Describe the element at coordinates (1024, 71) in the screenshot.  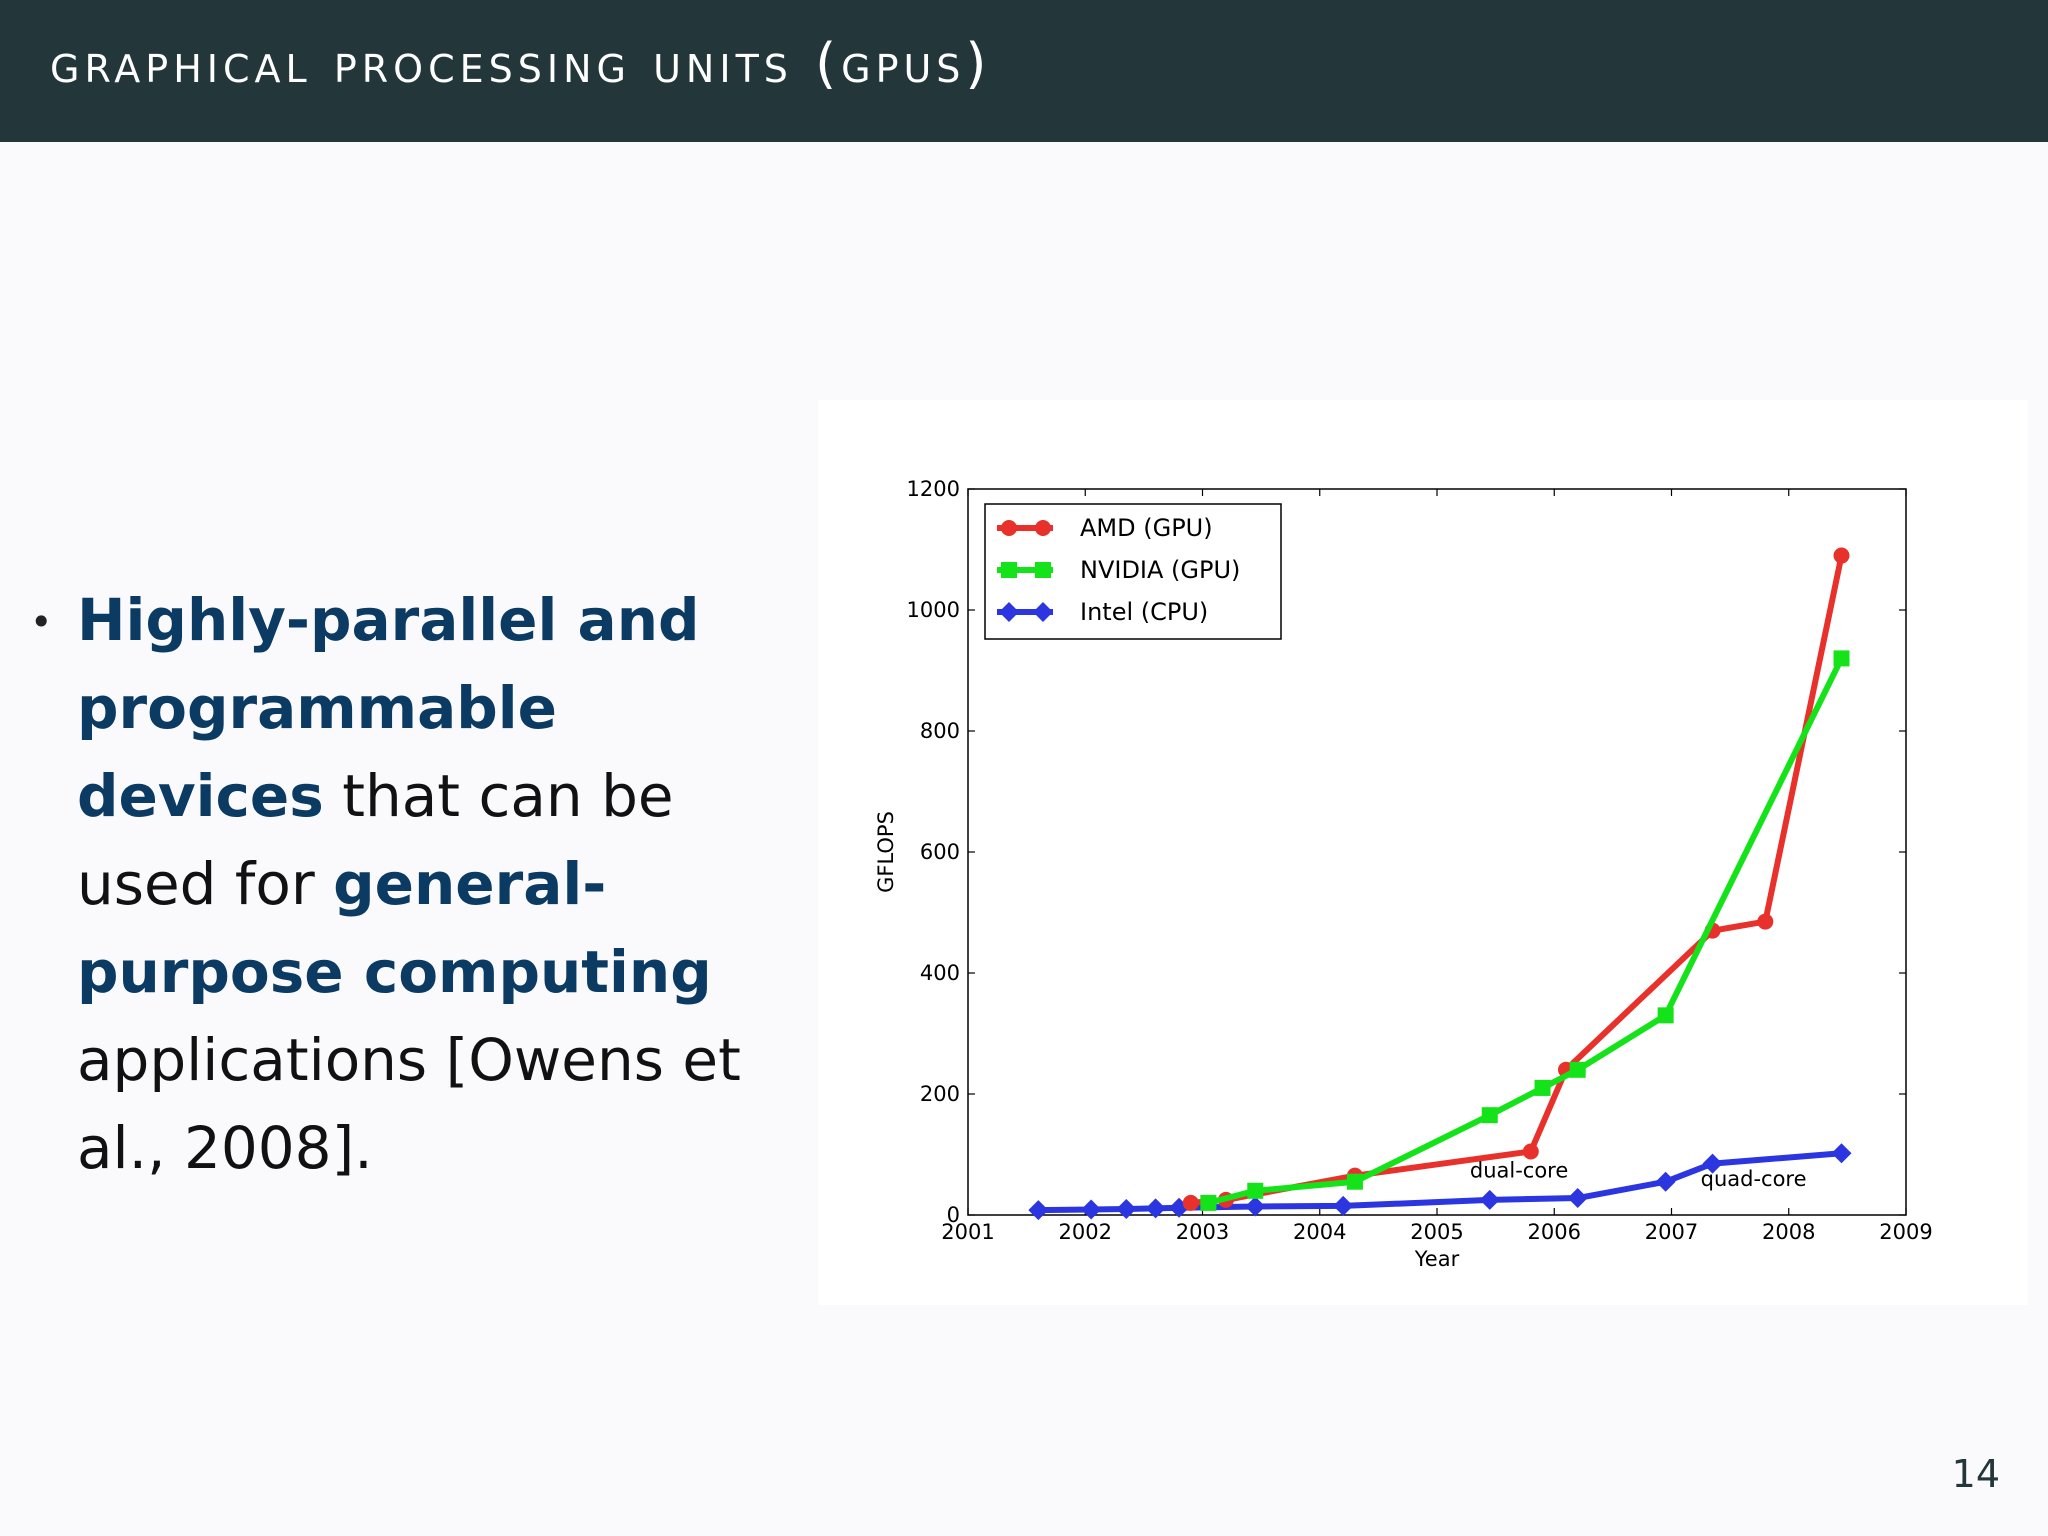
I see `slide-header: graphical processing units (gpus)` at that location.